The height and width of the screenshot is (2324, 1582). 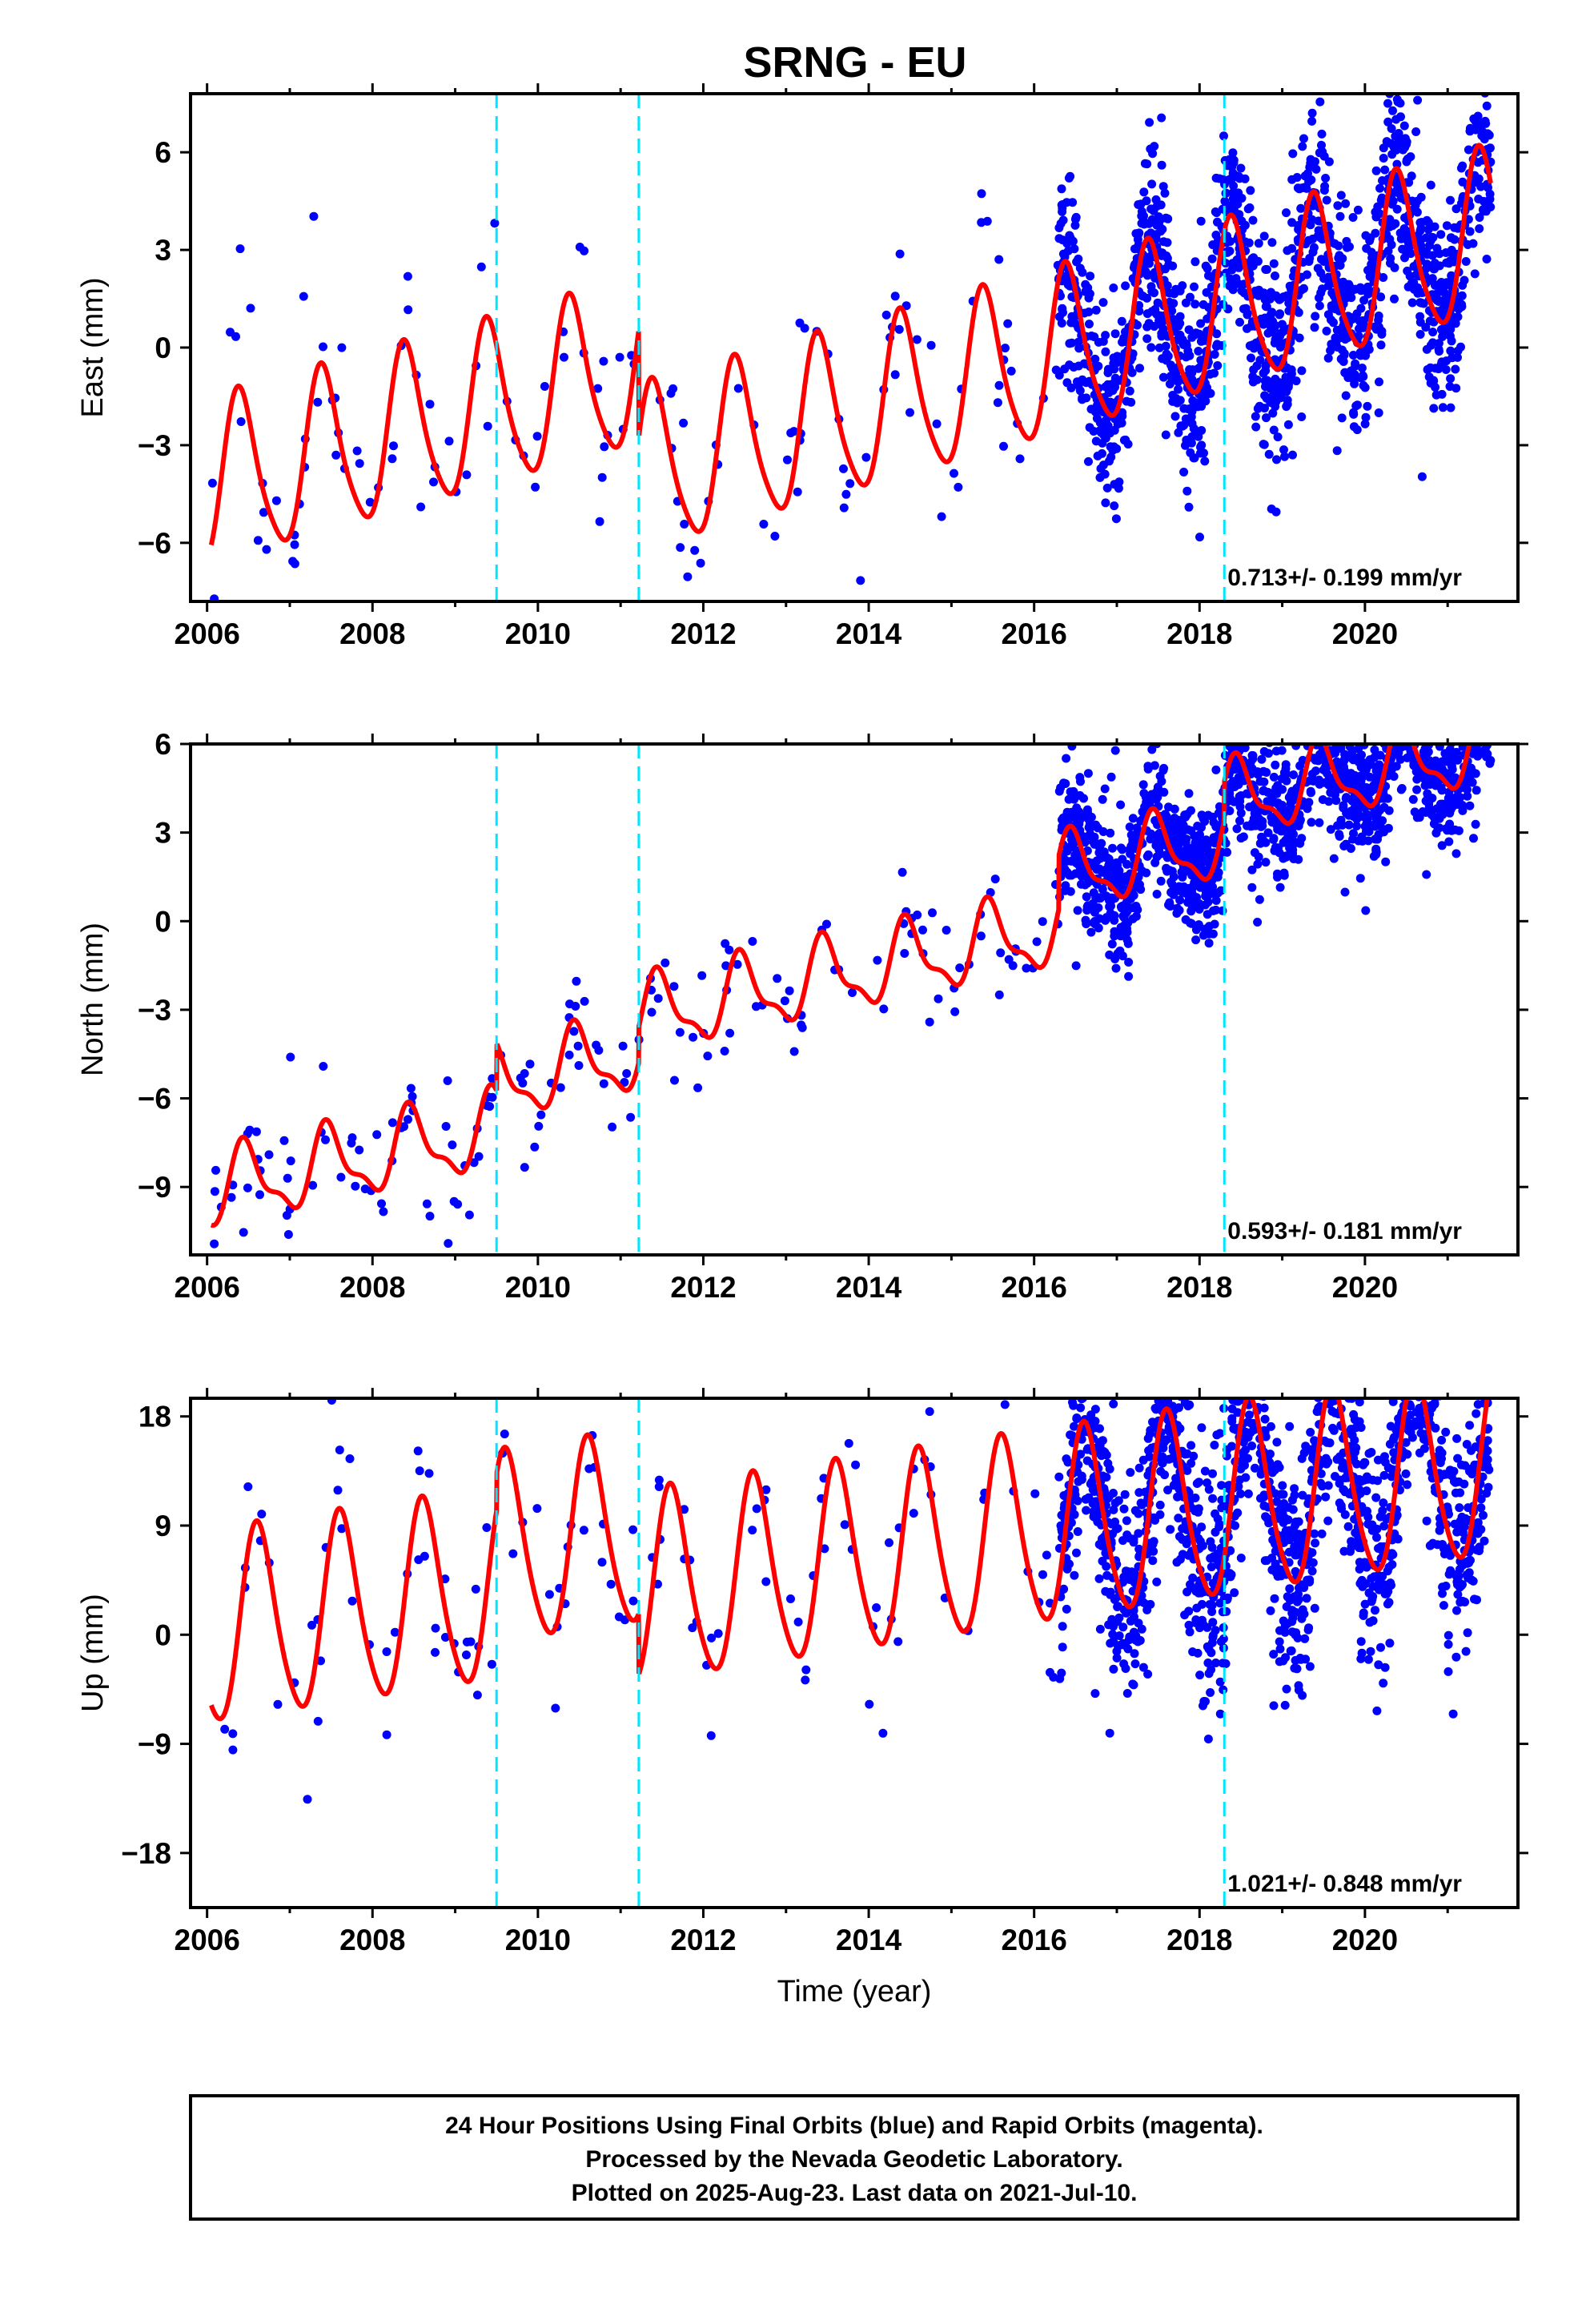 I want to click on x-tick-label: 2014, so click(x=869, y=1287).